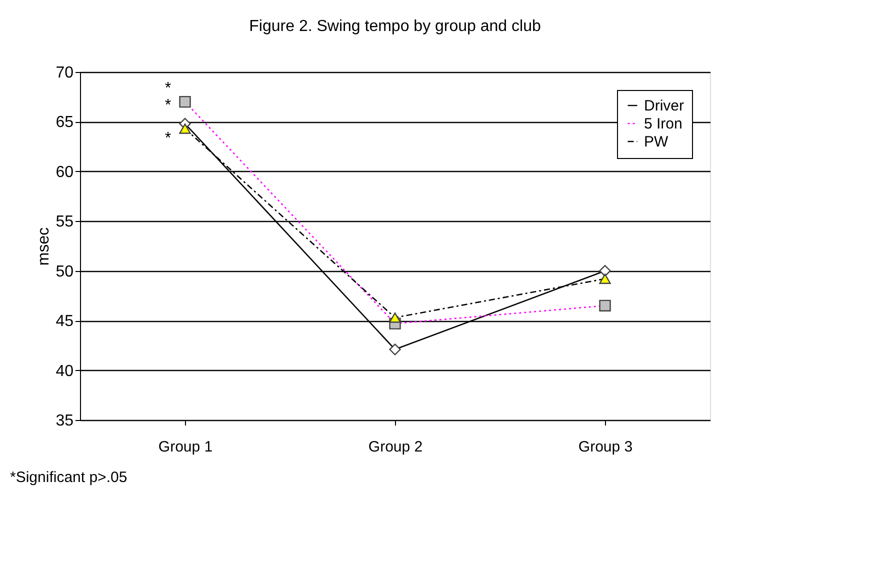 The image size is (882, 578). I want to click on y-tick-label: 50, so click(65, 271).